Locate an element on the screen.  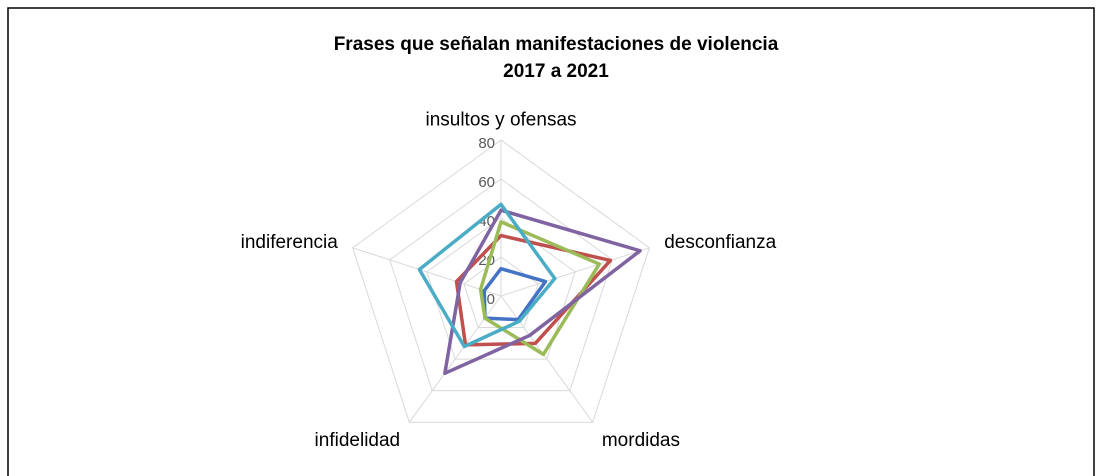
category-label: infidelidad is located at coordinates (358, 440).